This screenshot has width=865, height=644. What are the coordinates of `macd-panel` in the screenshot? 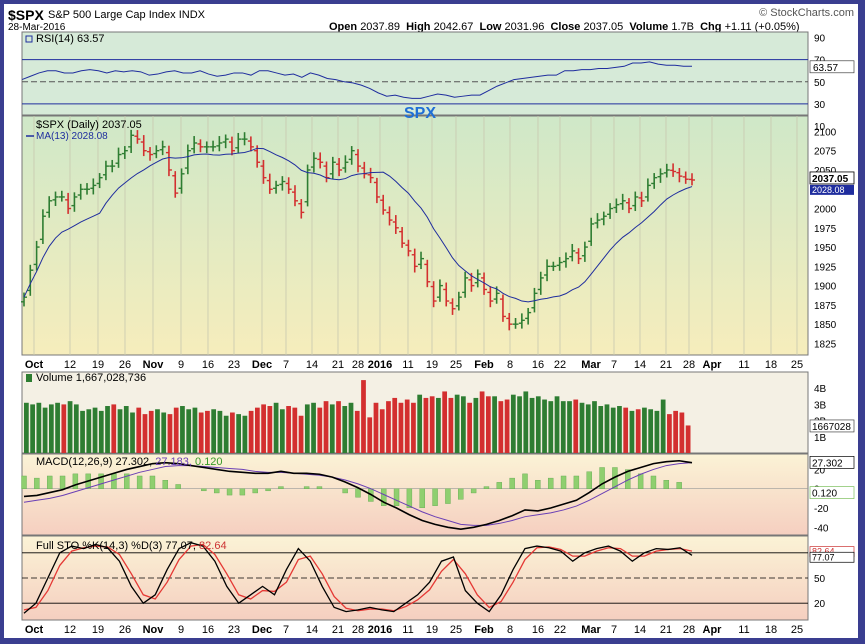 It's located at (415, 494).